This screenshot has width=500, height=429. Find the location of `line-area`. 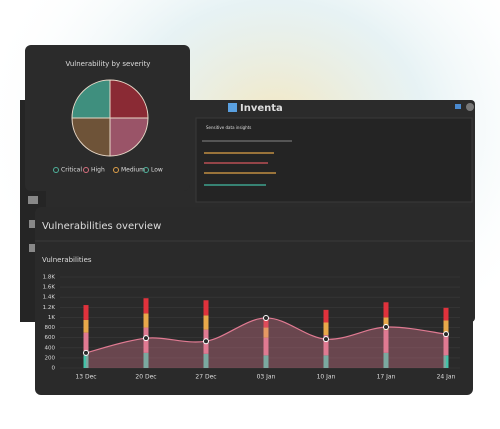

line-area is located at coordinates (266, 342).